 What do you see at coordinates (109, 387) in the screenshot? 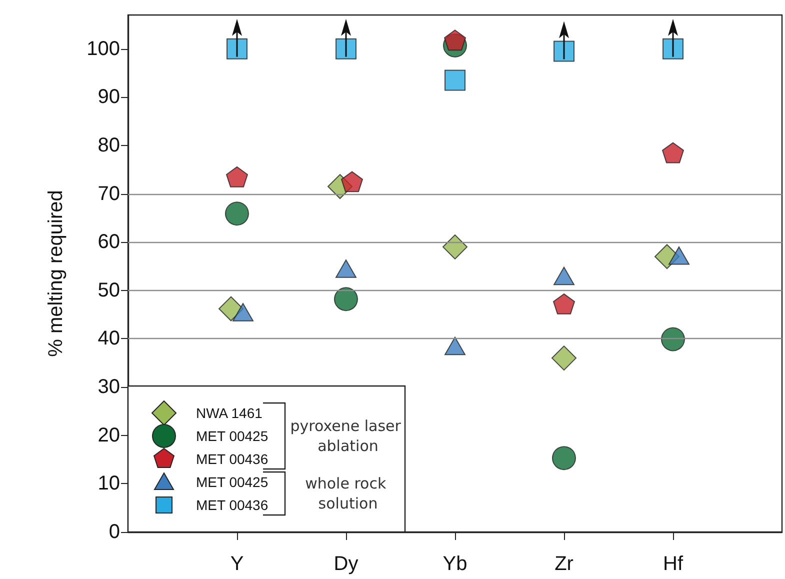
I see `y-tick-label: 30` at bounding box center [109, 387].